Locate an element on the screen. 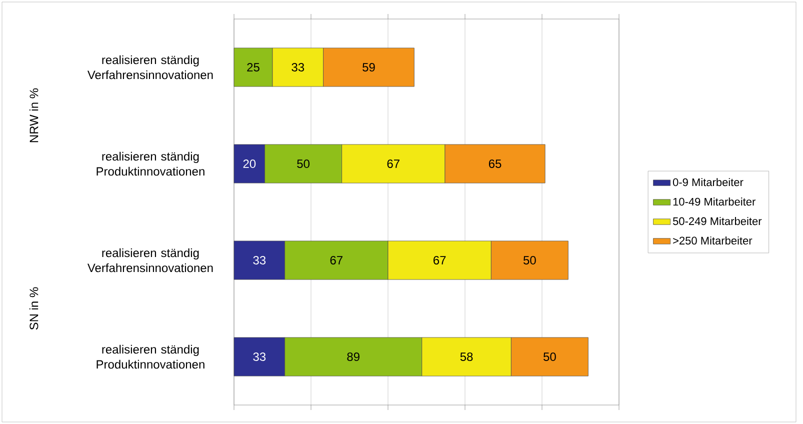 The width and height of the screenshot is (803, 424). text: SN in % is located at coordinates (33, 308).